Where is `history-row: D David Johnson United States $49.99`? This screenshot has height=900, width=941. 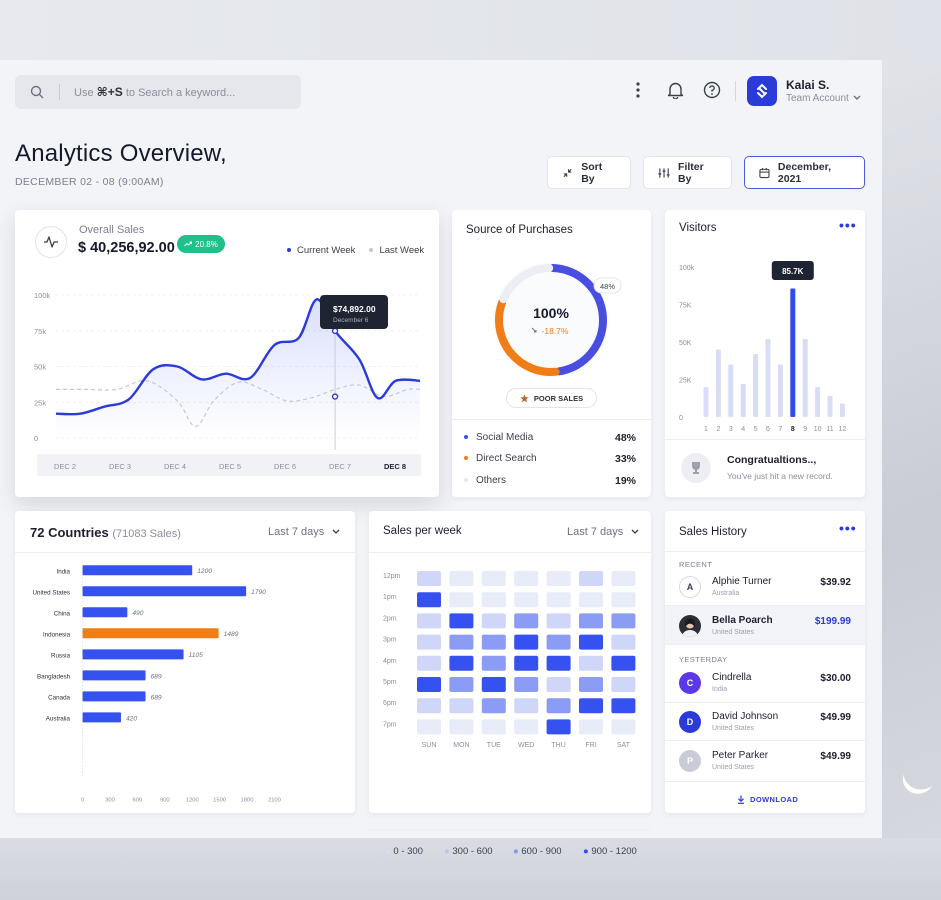
history-row: D David Johnson United States $49.99 is located at coordinates (765, 721).